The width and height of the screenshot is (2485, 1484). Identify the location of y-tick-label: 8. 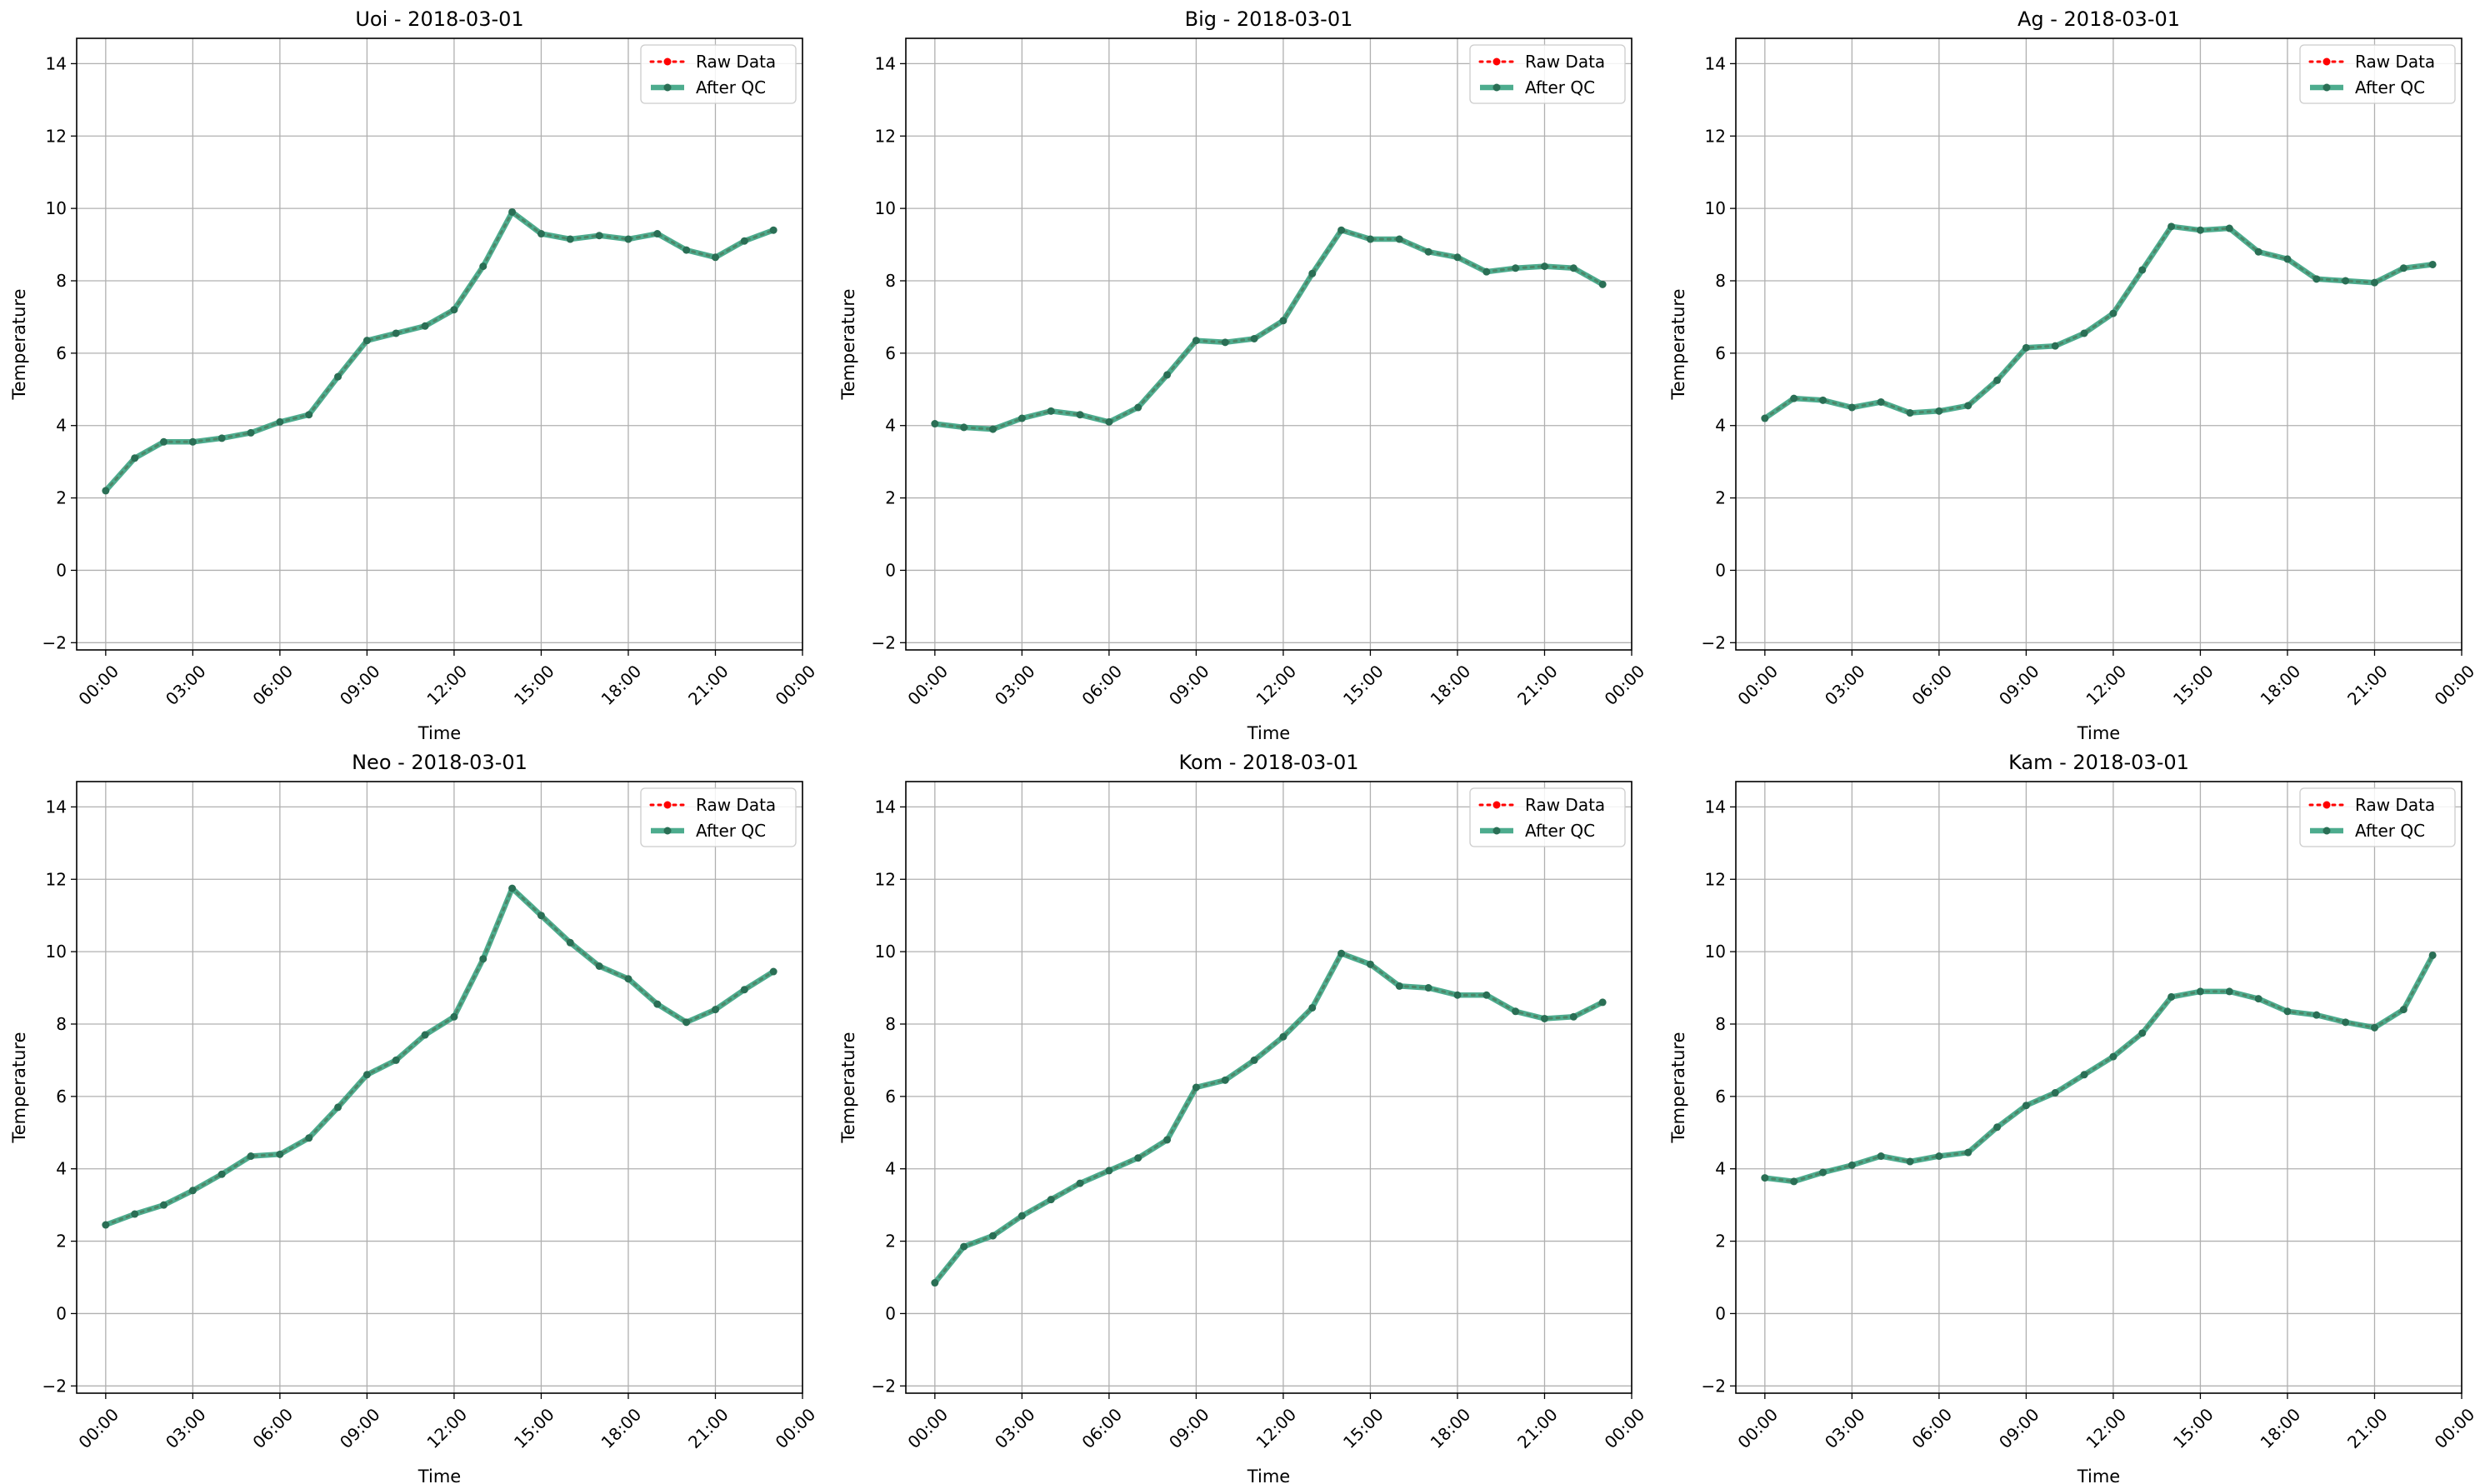
(1720, 281).